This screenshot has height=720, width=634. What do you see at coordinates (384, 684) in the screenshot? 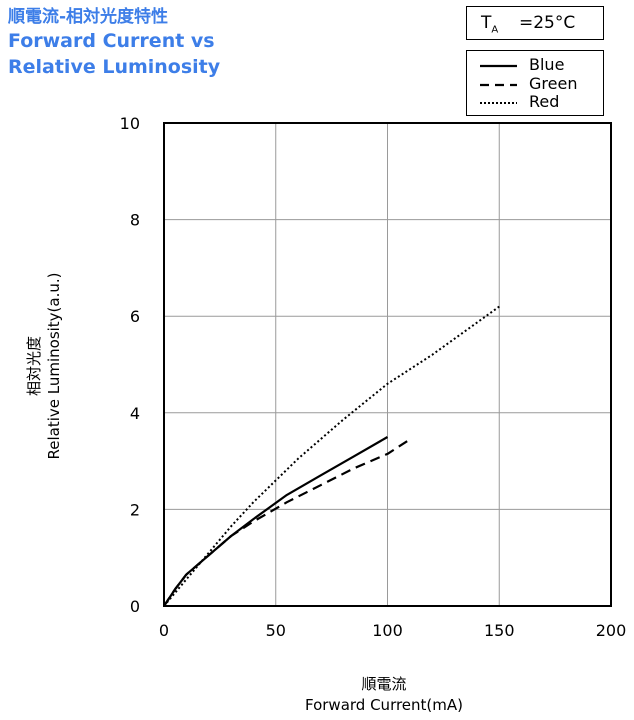
I see `x-axis-label-japanese: 順電流` at bounding box center [384, 684].